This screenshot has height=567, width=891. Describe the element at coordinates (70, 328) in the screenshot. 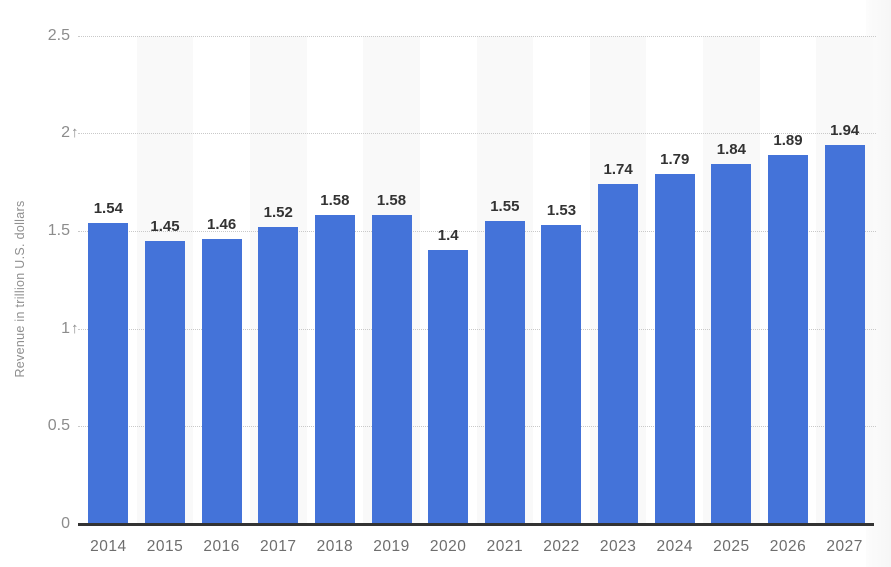

I see `y-tick-label: 1 ↑` at that location.